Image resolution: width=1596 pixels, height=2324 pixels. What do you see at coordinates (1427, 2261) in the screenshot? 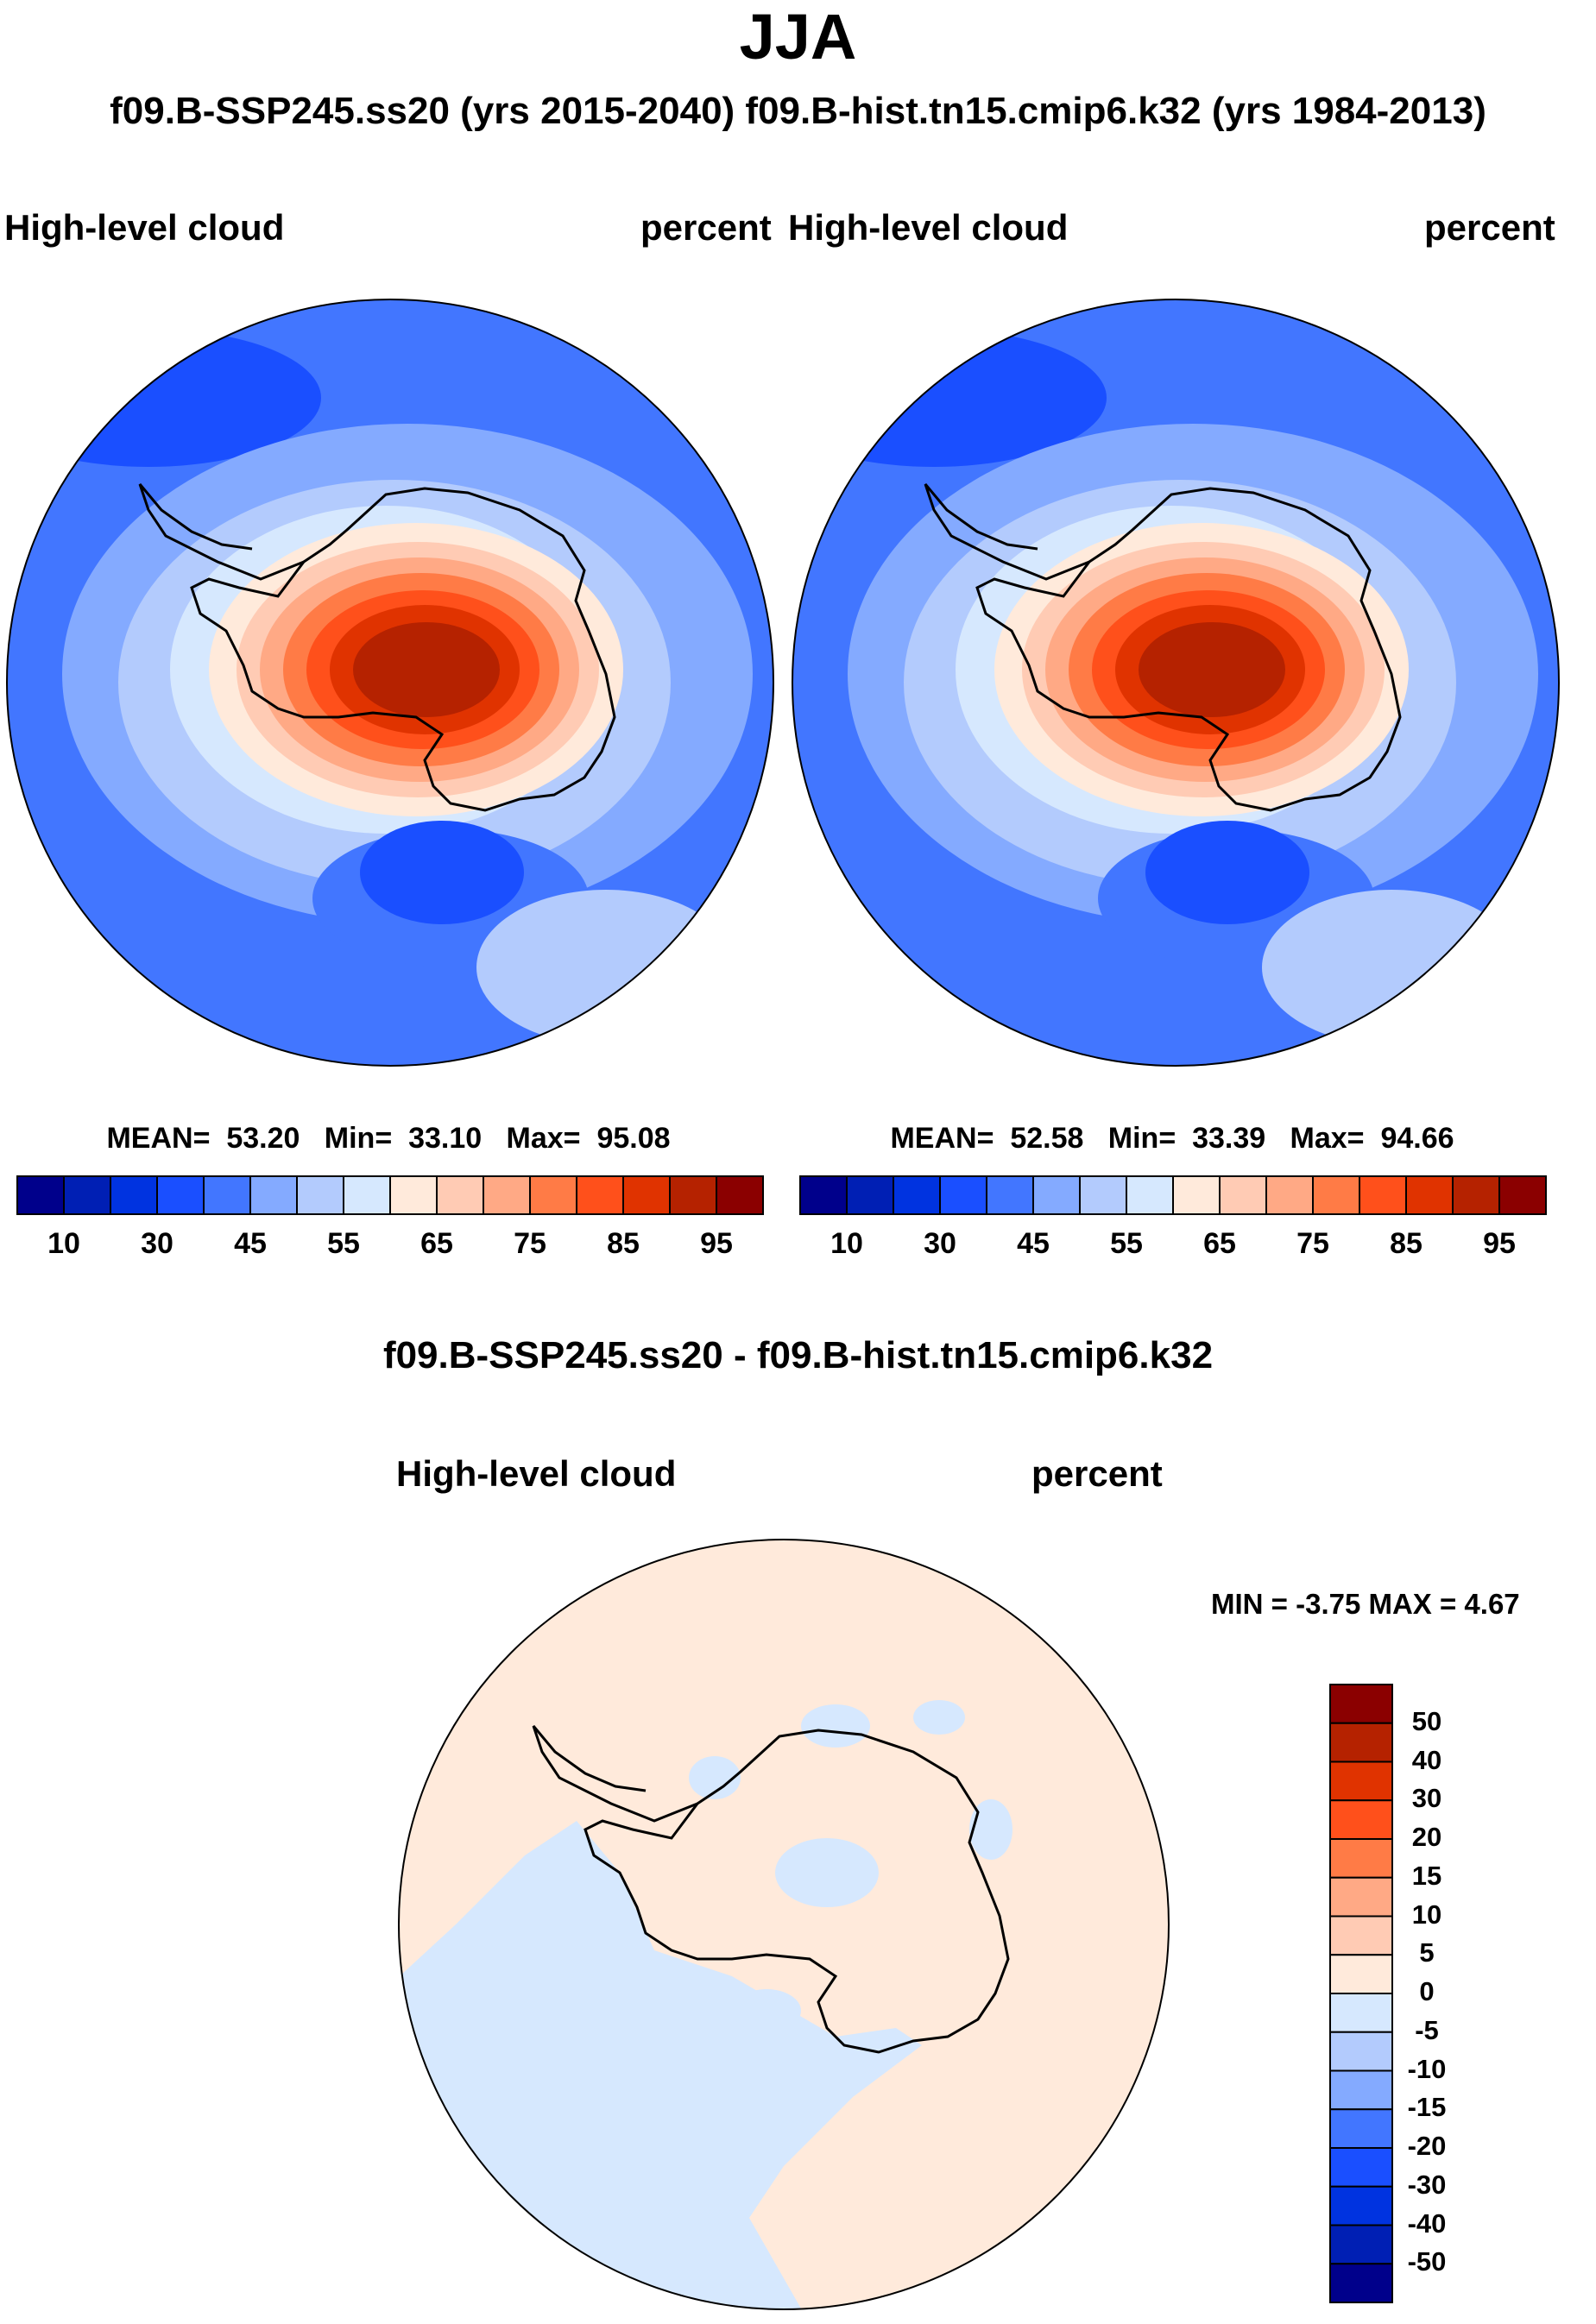
I see `colorbar-tick-label: -50` at bounding box center [1427, 2261].